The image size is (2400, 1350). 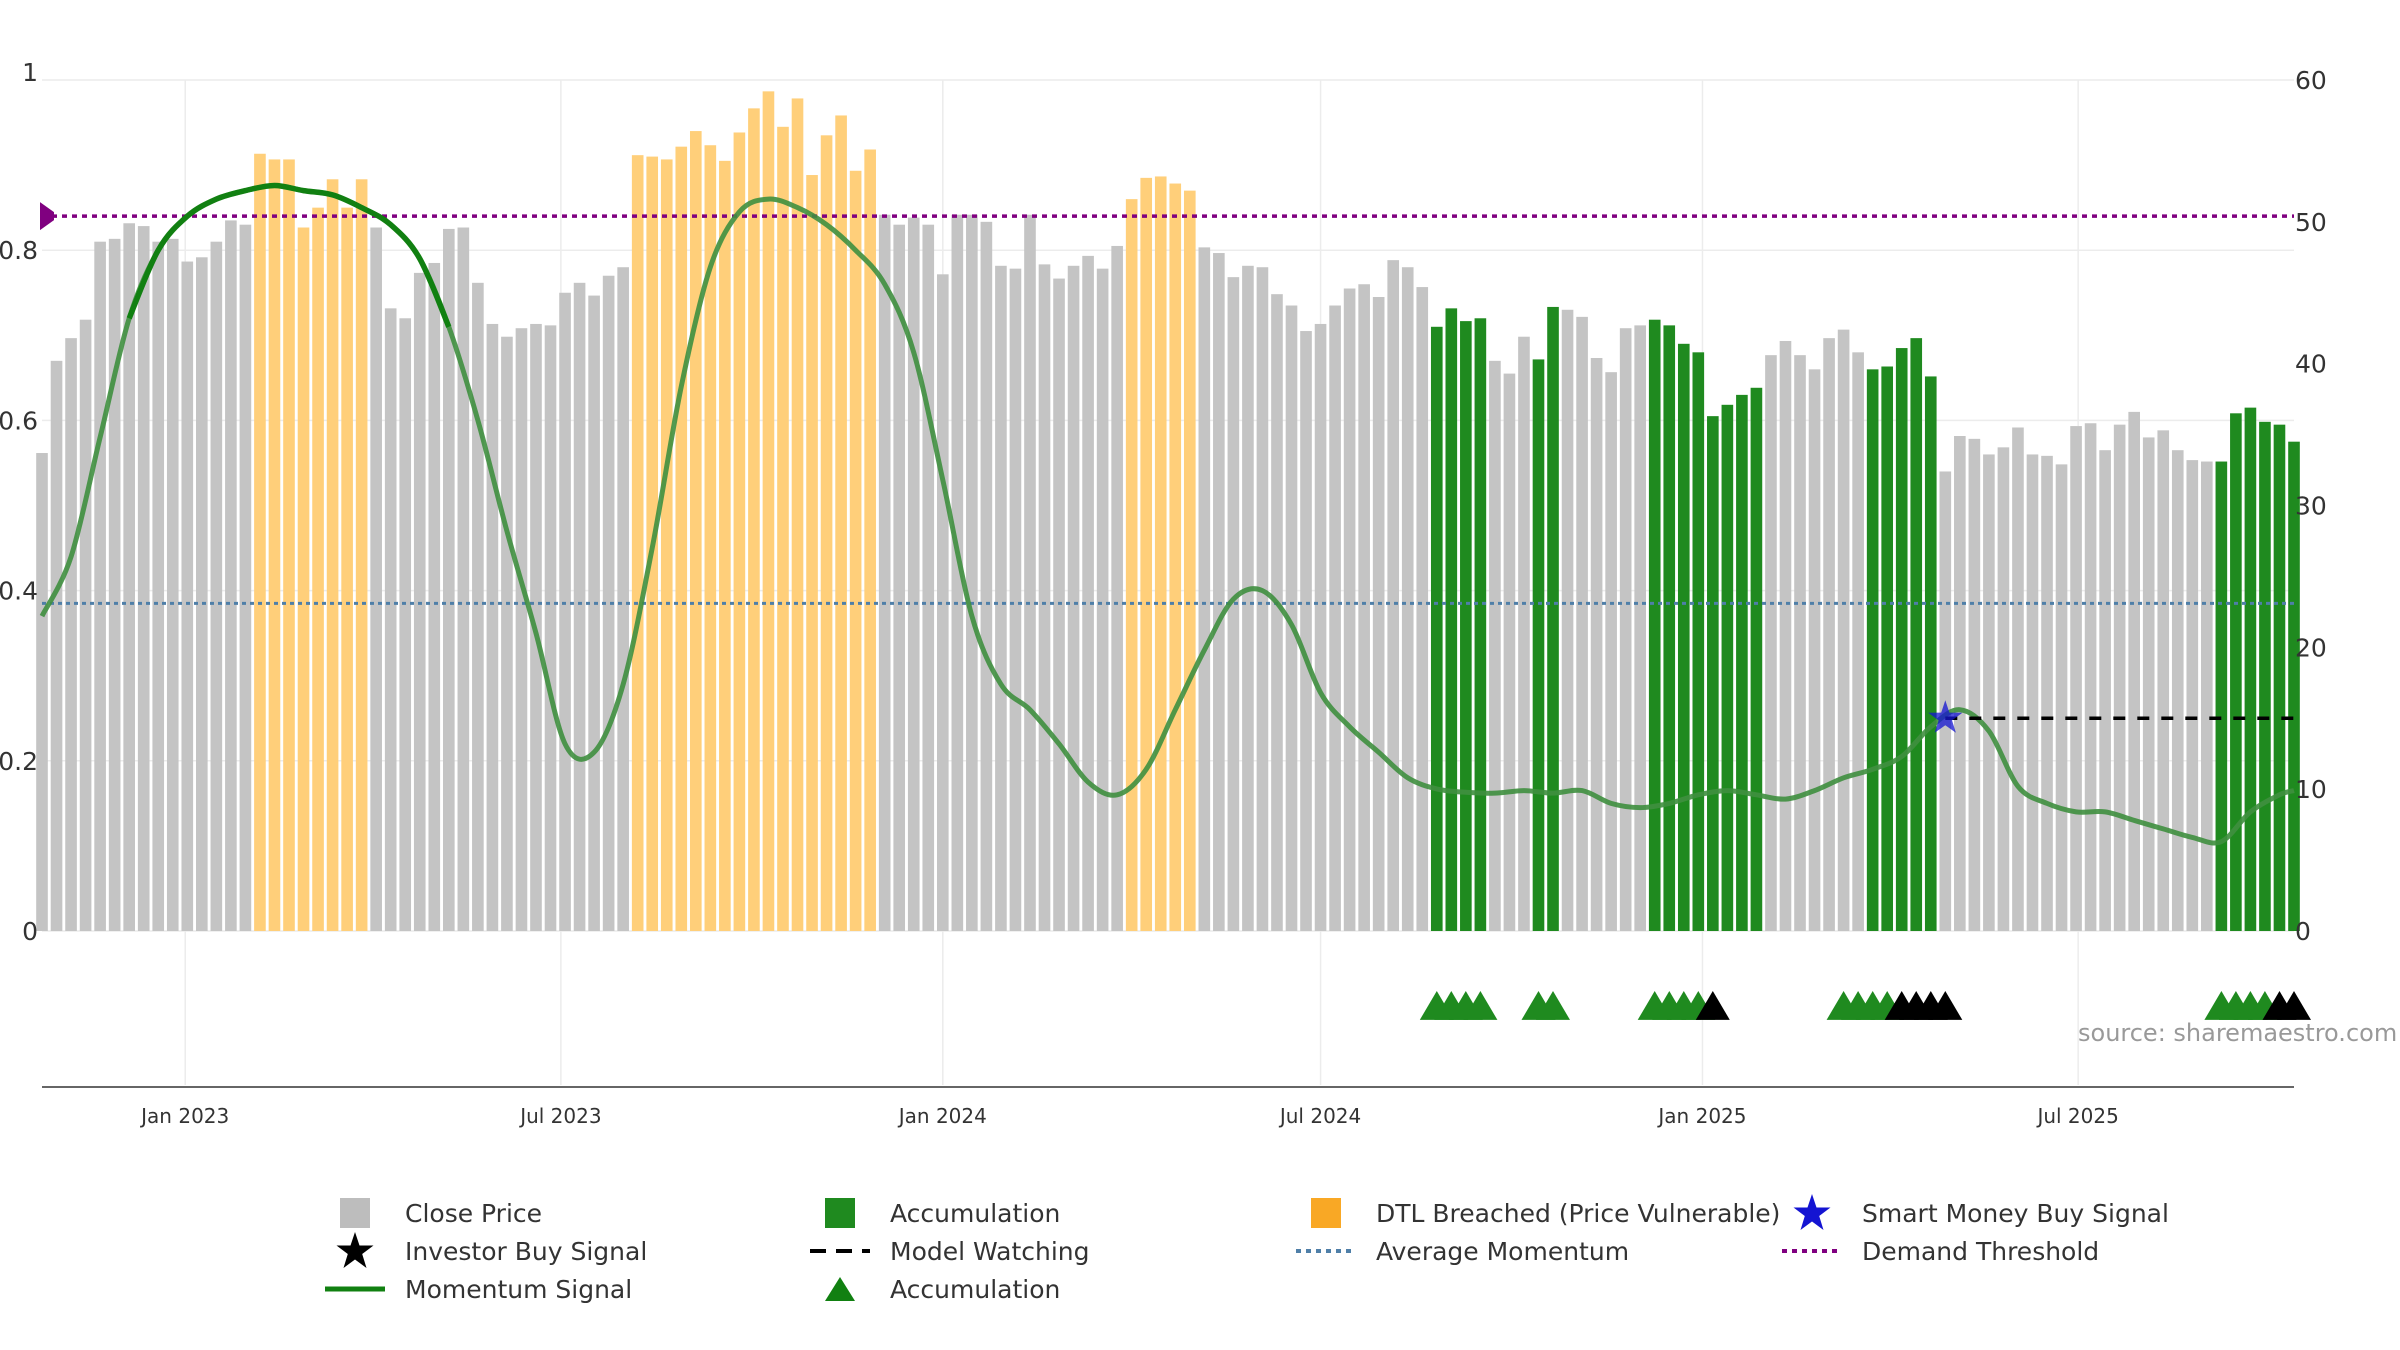 What do you see at coordinates (2311, 506) in the screenshot?
I see `y-right-tick-label: 30` at bounding box center [2311, 506].